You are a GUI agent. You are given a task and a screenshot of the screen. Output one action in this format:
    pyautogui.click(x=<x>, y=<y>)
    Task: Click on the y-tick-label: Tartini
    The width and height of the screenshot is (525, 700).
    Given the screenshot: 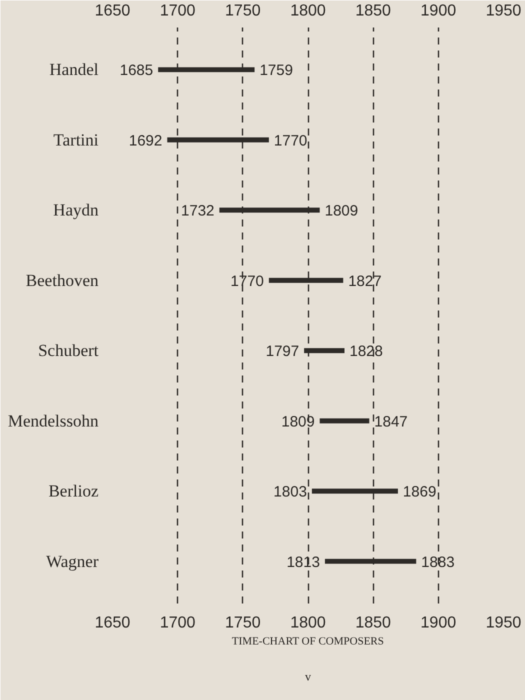 What is the action you would take?
    pyautogui.click(x=76, y=140)
    